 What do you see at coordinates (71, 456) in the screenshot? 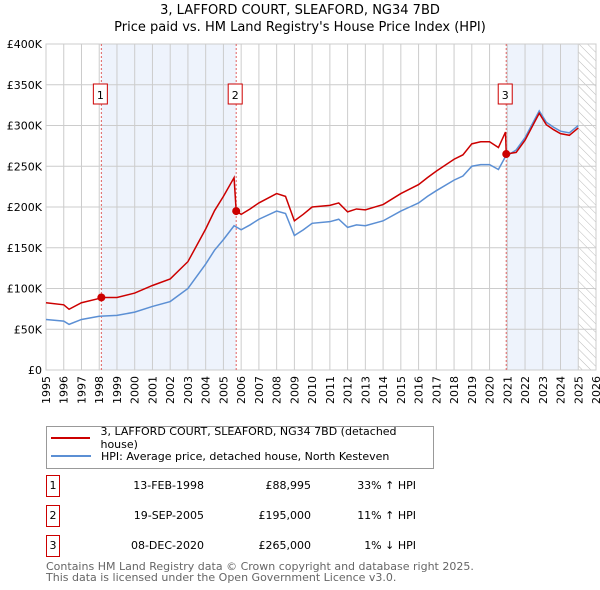
I see `legend-blue-line` at bounding box center [71, 456].